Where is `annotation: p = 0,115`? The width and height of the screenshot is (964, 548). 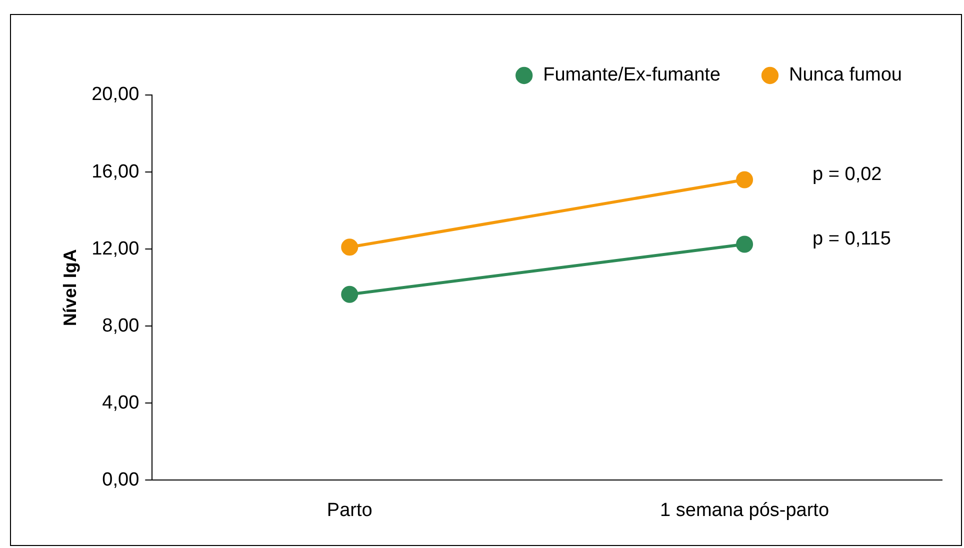 annotation: p = 0,115 is located at coordinates (851, 239).